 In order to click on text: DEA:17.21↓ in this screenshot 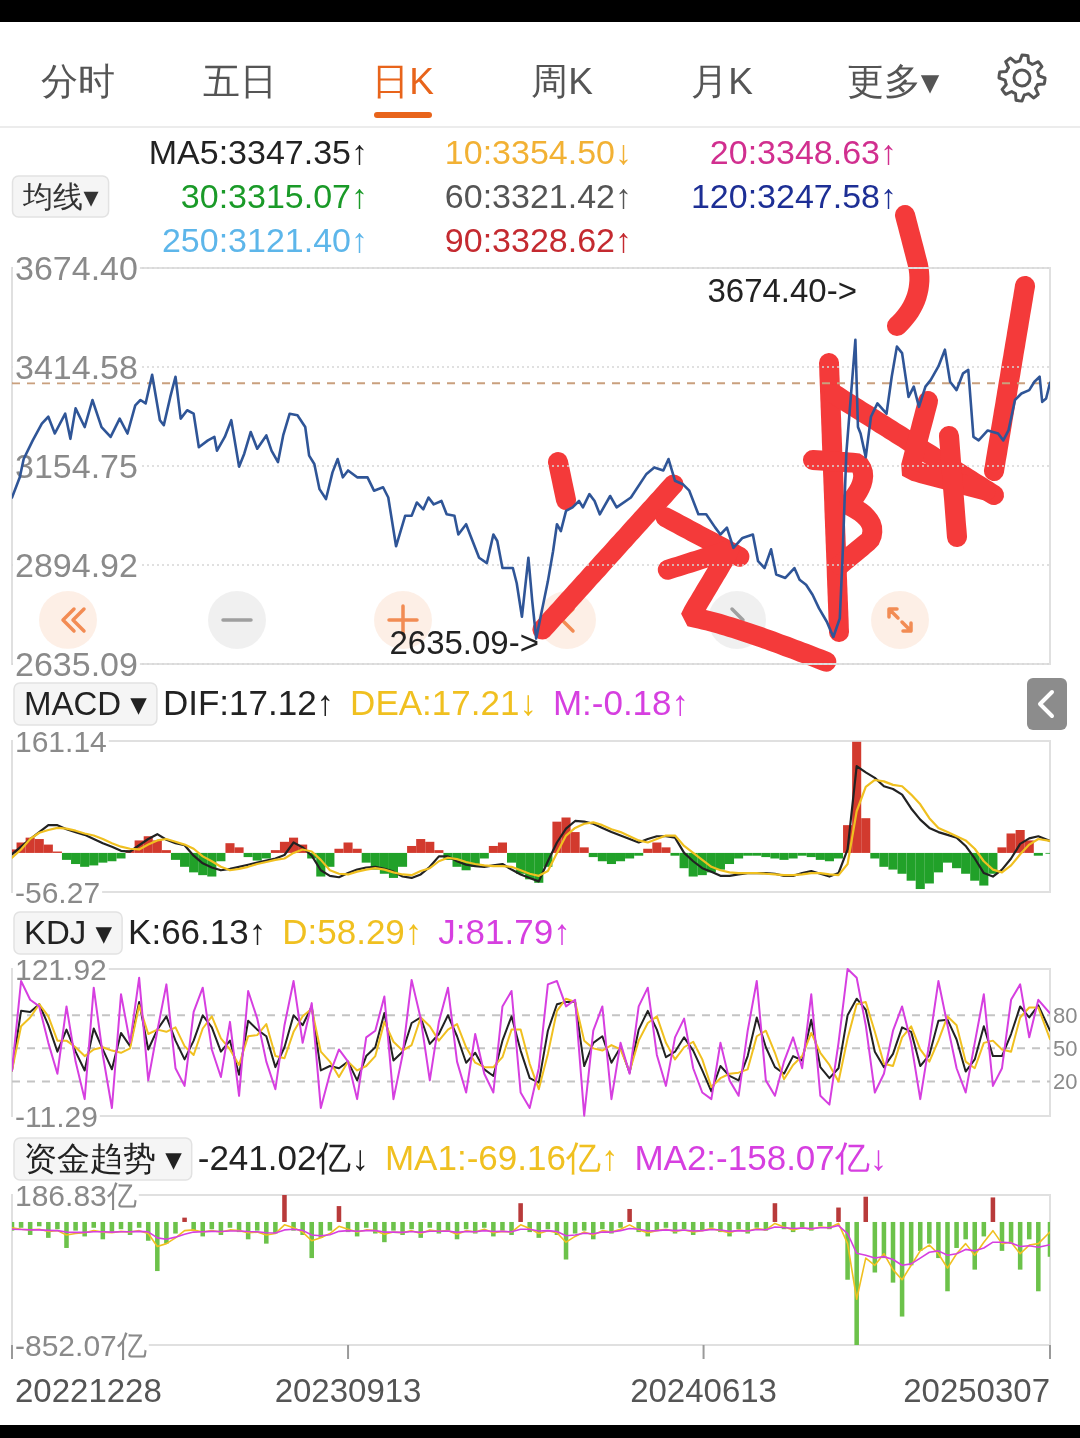, I will do `click(443, 702)`.